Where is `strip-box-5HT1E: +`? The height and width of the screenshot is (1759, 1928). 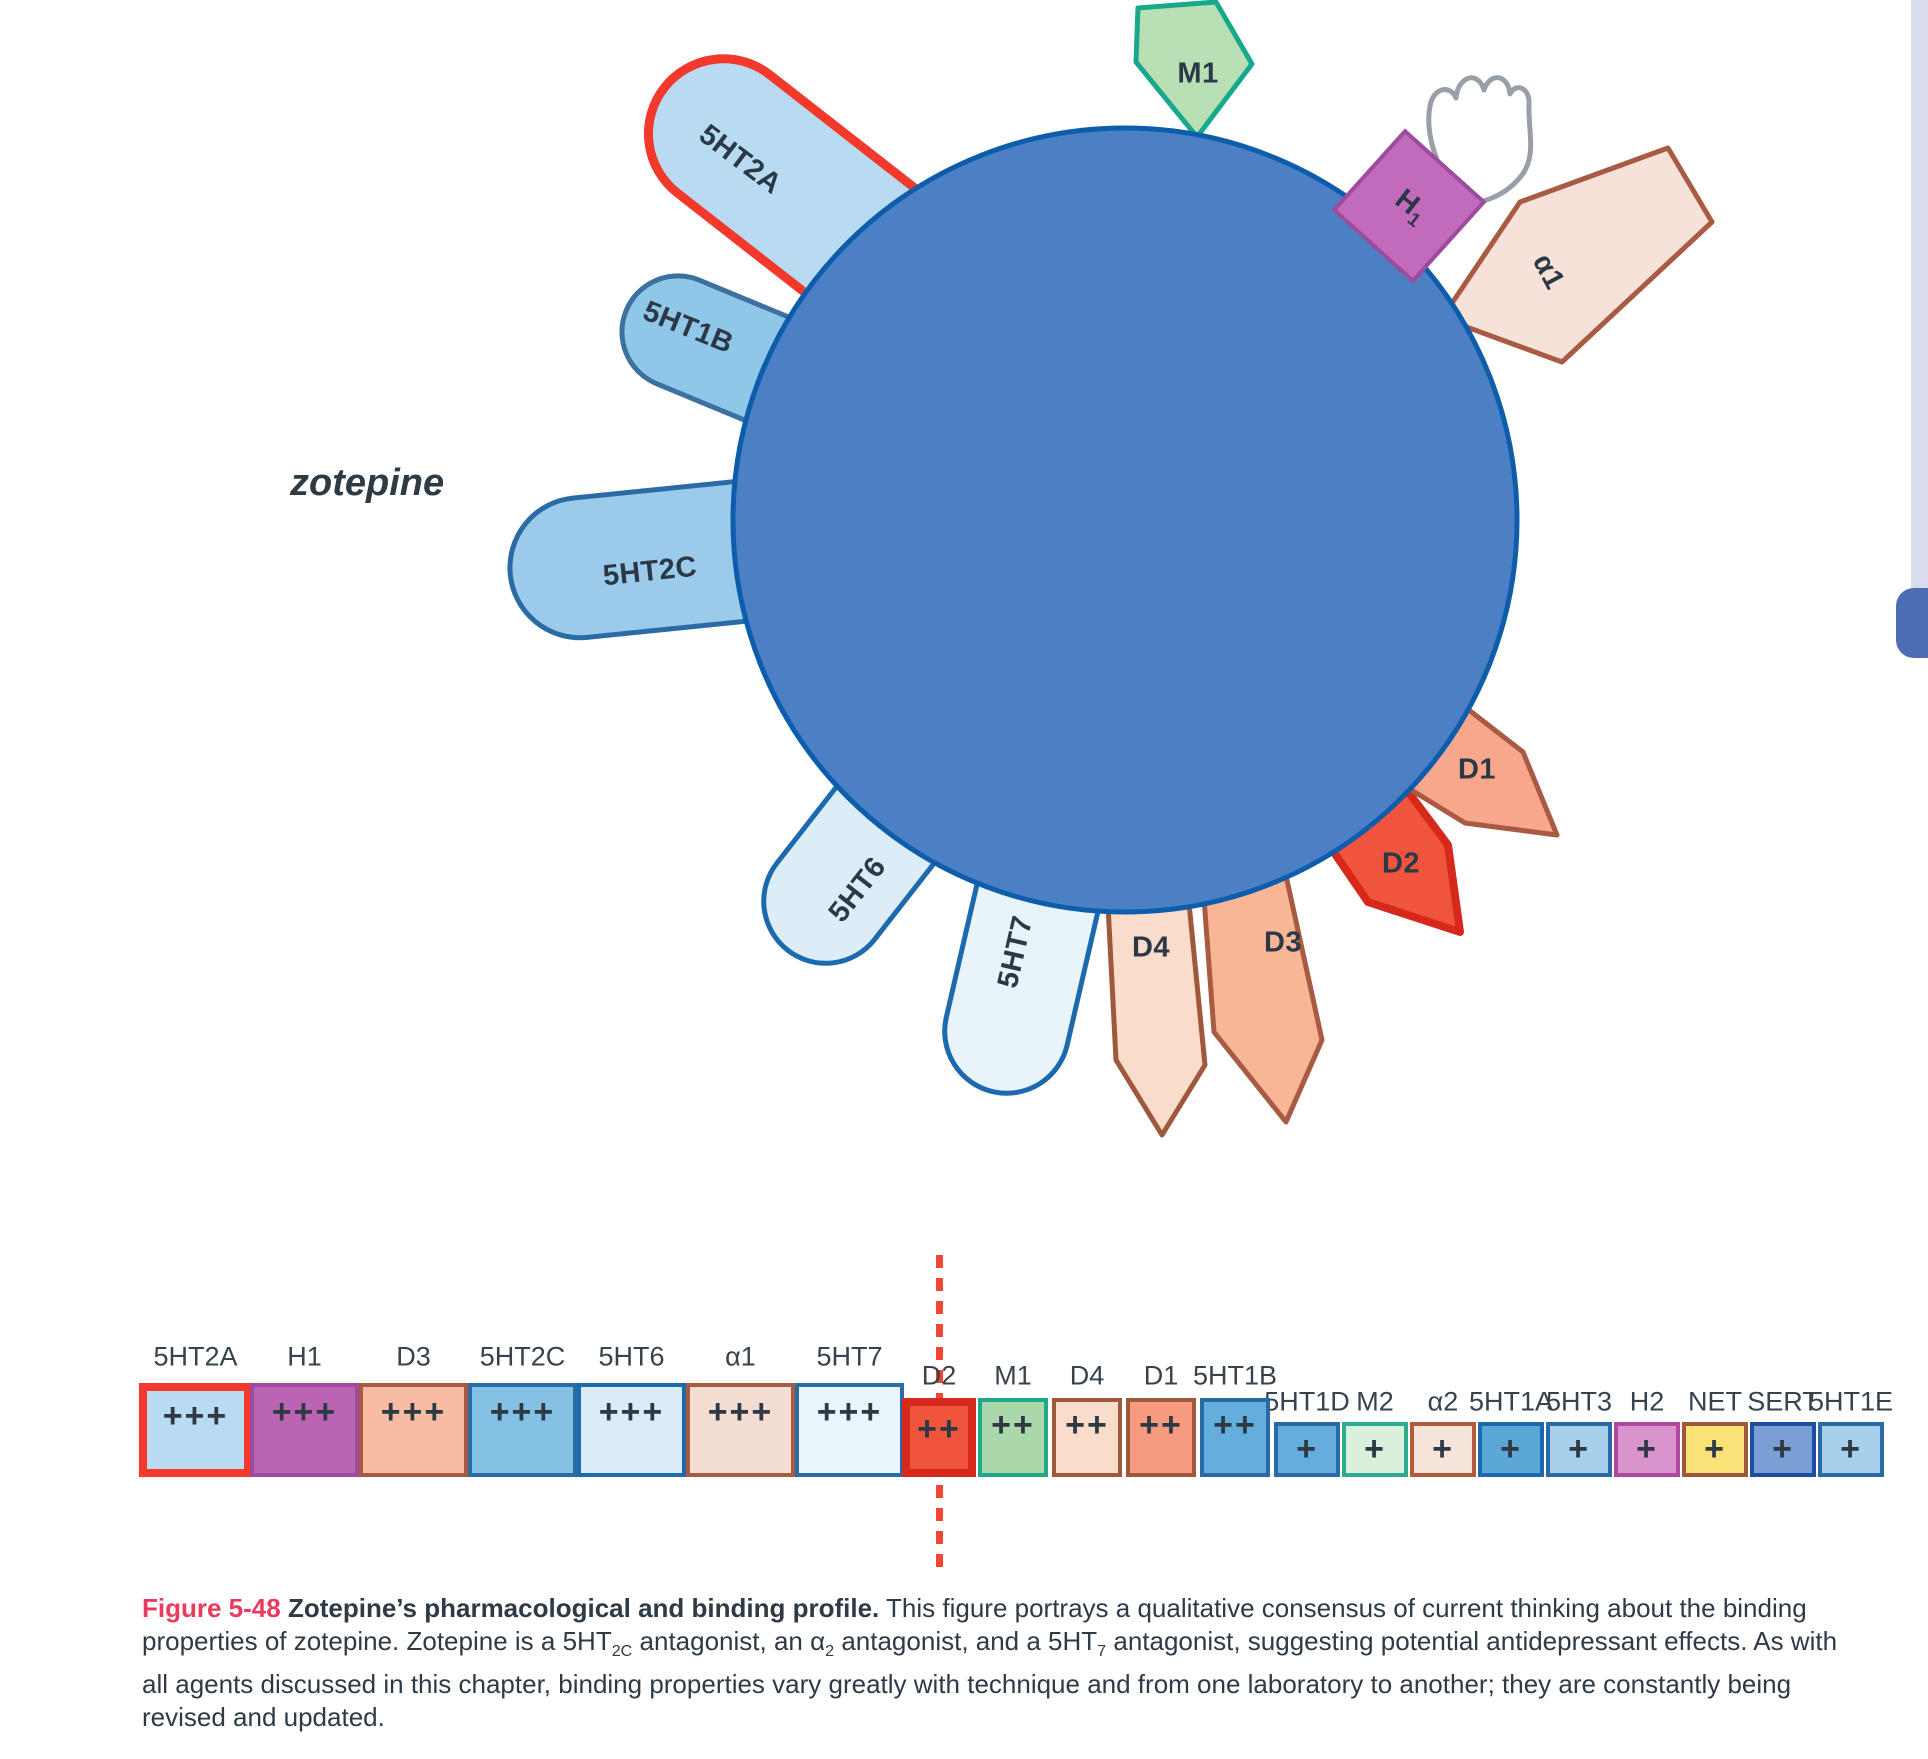 strip-box-5HT1E: + is located at coordinates (1851, 1449).